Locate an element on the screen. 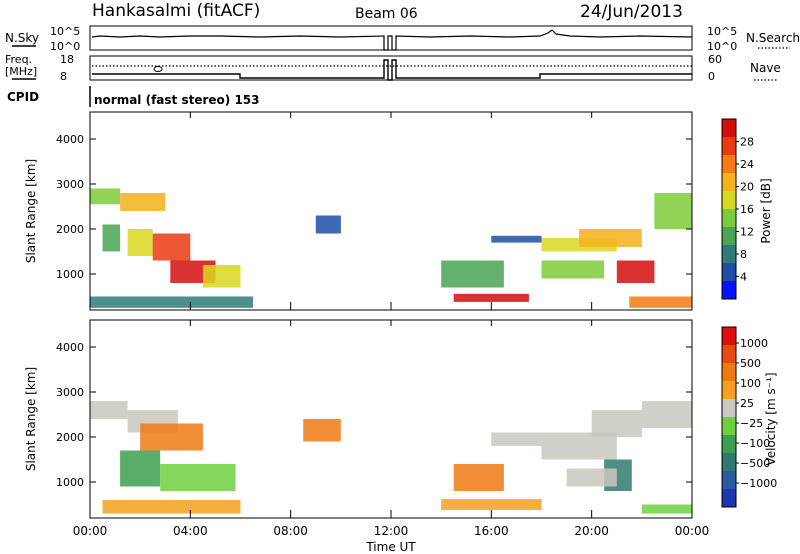  freq-panel: Freq. [MHz] 18 8 60 0 Nave is located at coordinates (393, 68).